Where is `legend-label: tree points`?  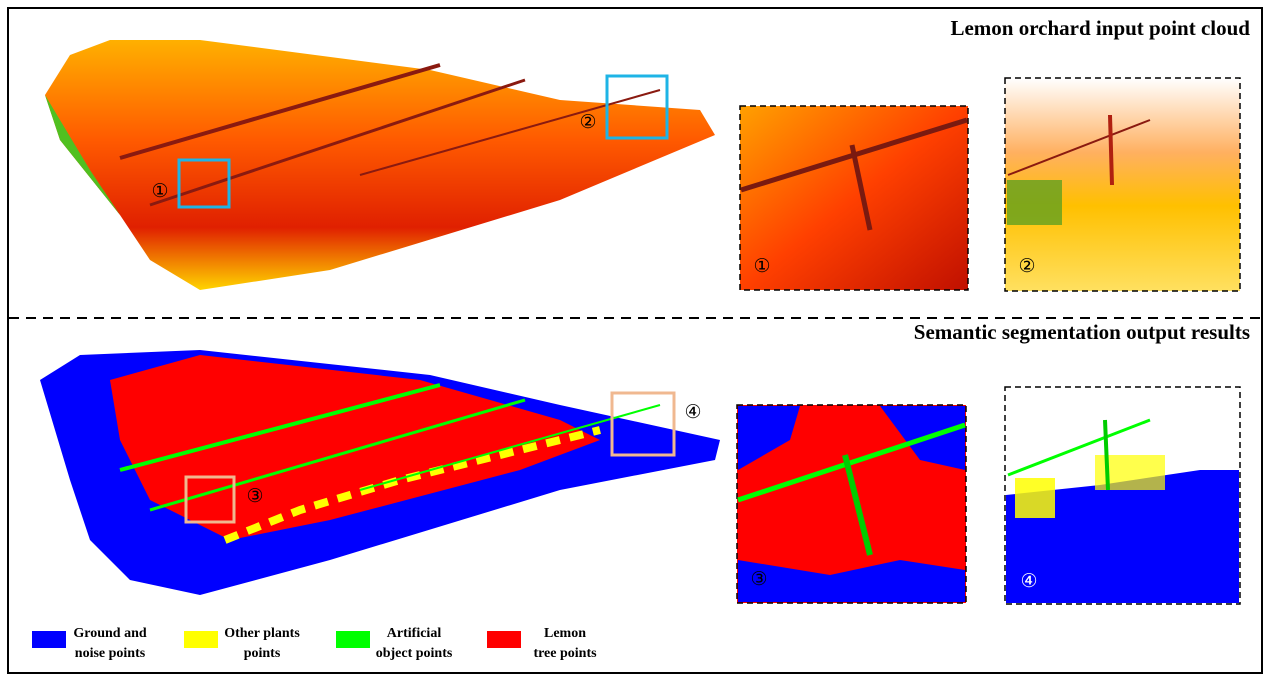 legend-label: tree points is located at coordinates (565, 653).